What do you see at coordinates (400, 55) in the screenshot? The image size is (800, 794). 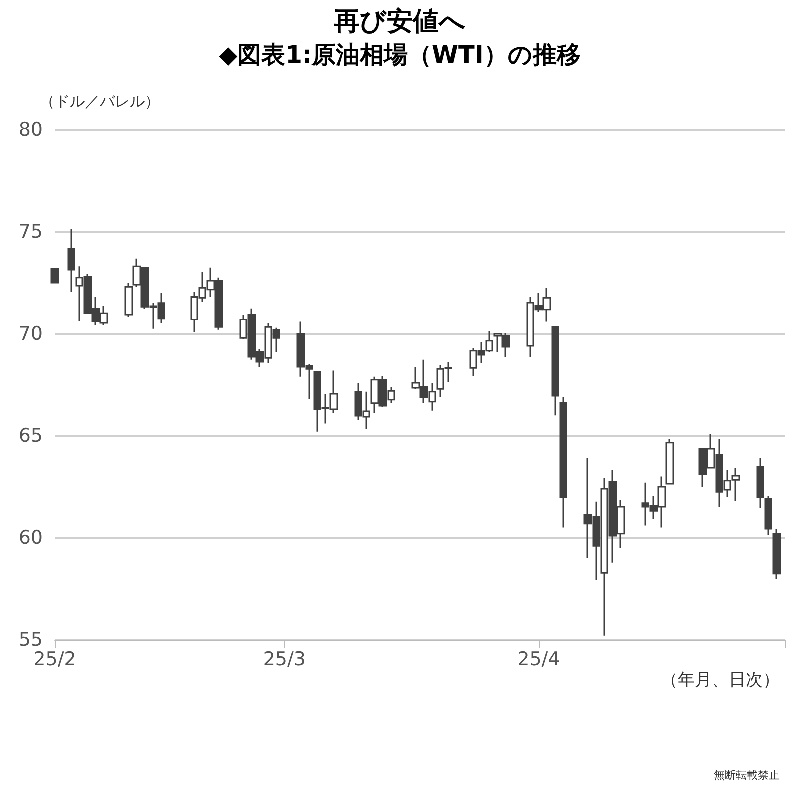 I see `chart-subtitle: ◆図表1:原油相場（WTI）の推移` at bounding box center [400, 55].